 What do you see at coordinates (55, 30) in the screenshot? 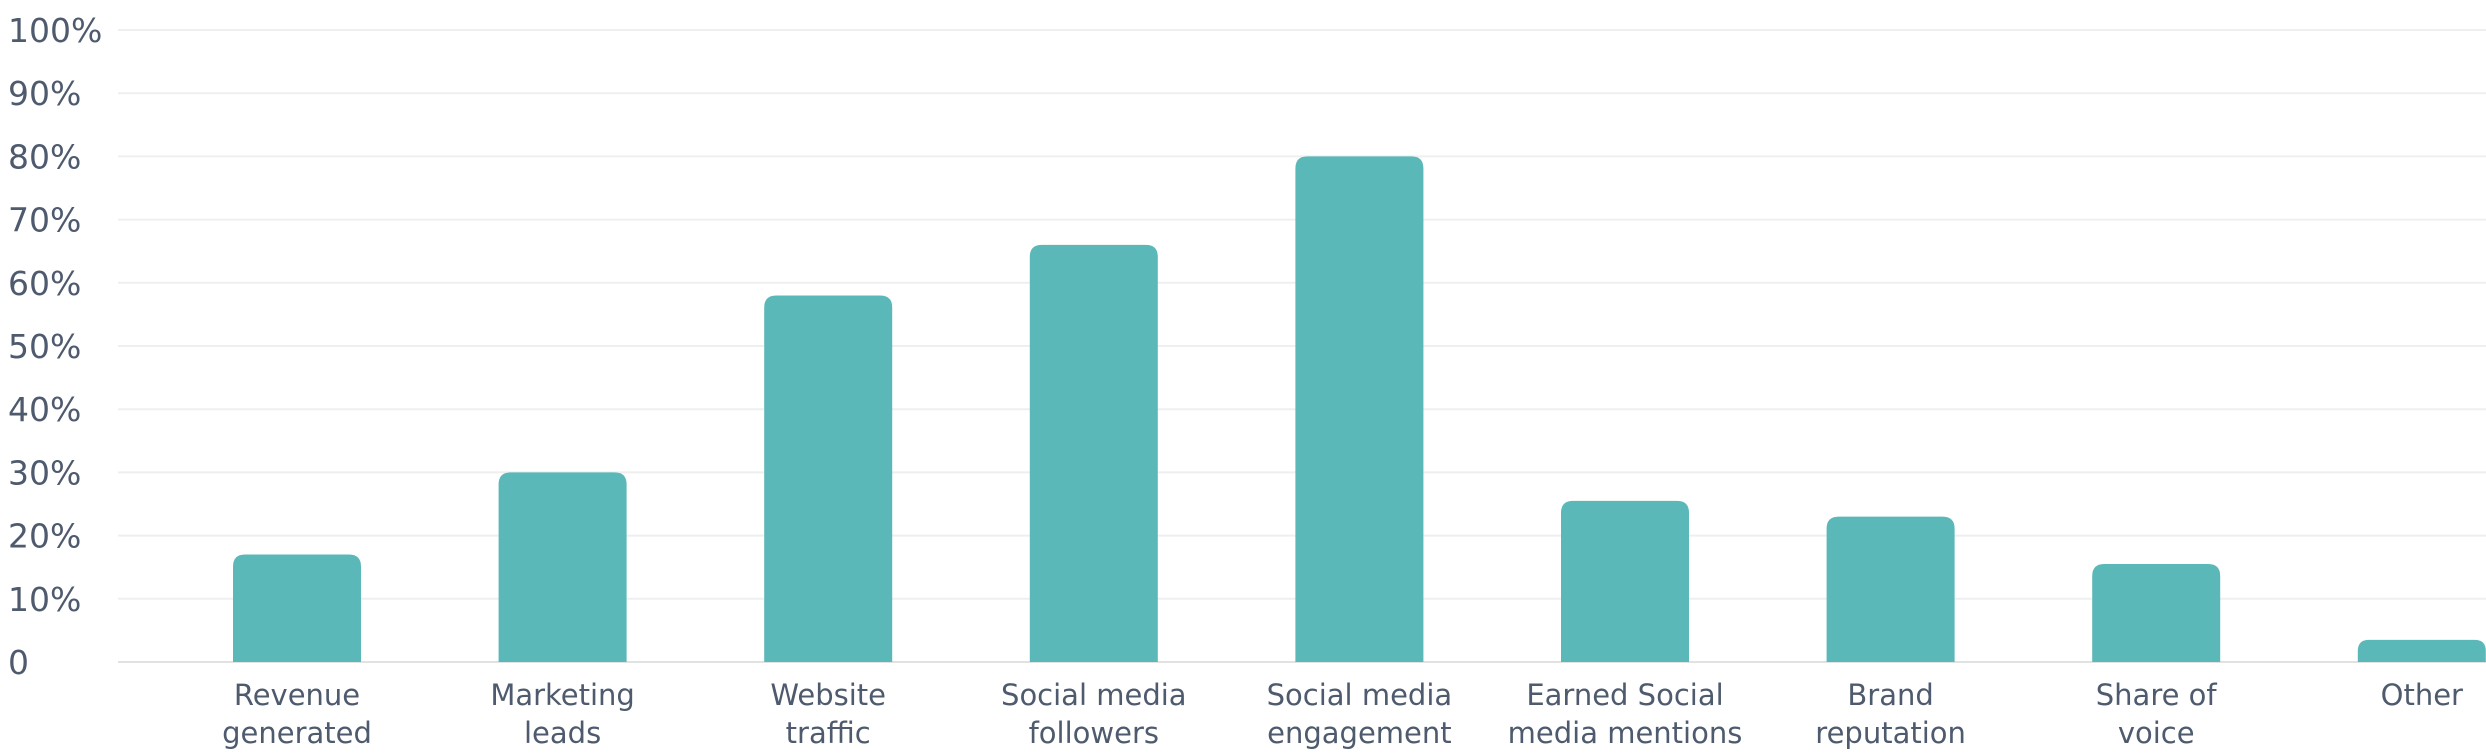
I see `y-tick-label: 100%` at bounding box center [55, 30].